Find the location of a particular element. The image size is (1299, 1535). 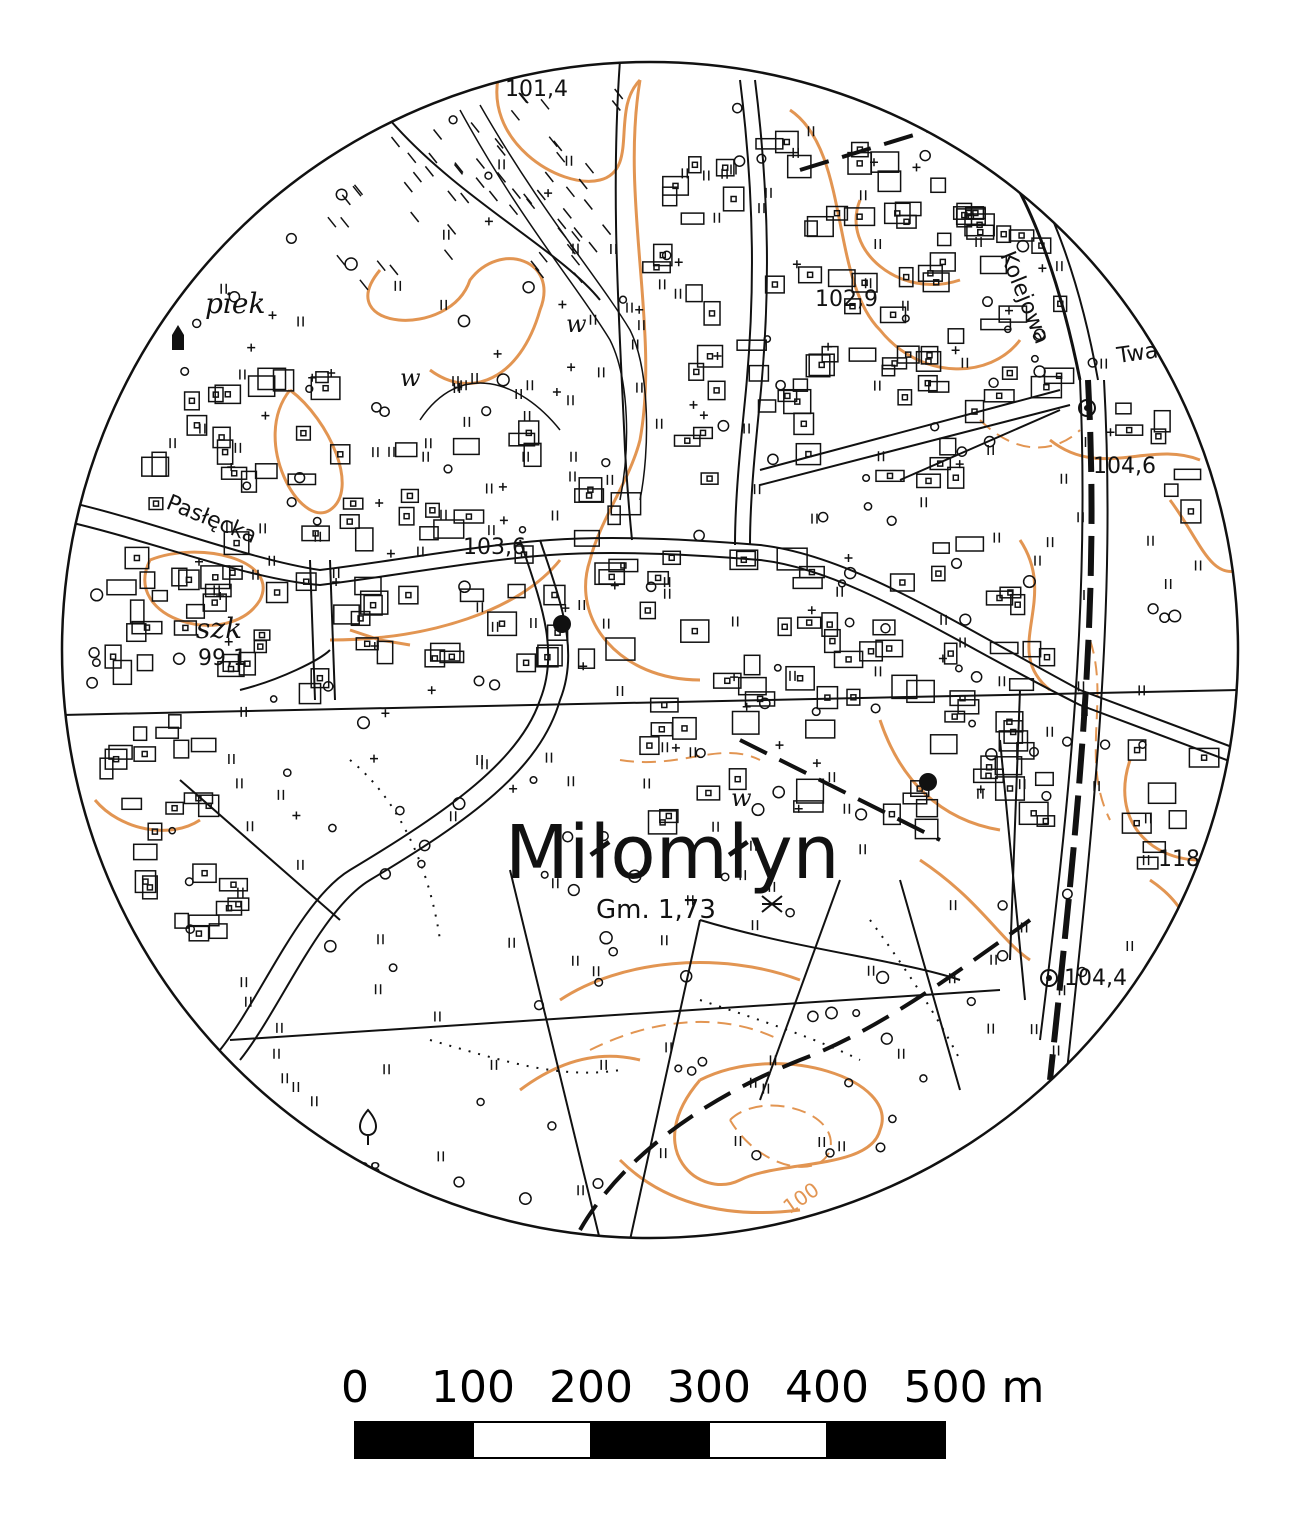

scale-segment is located at coordinates (886, 1440).